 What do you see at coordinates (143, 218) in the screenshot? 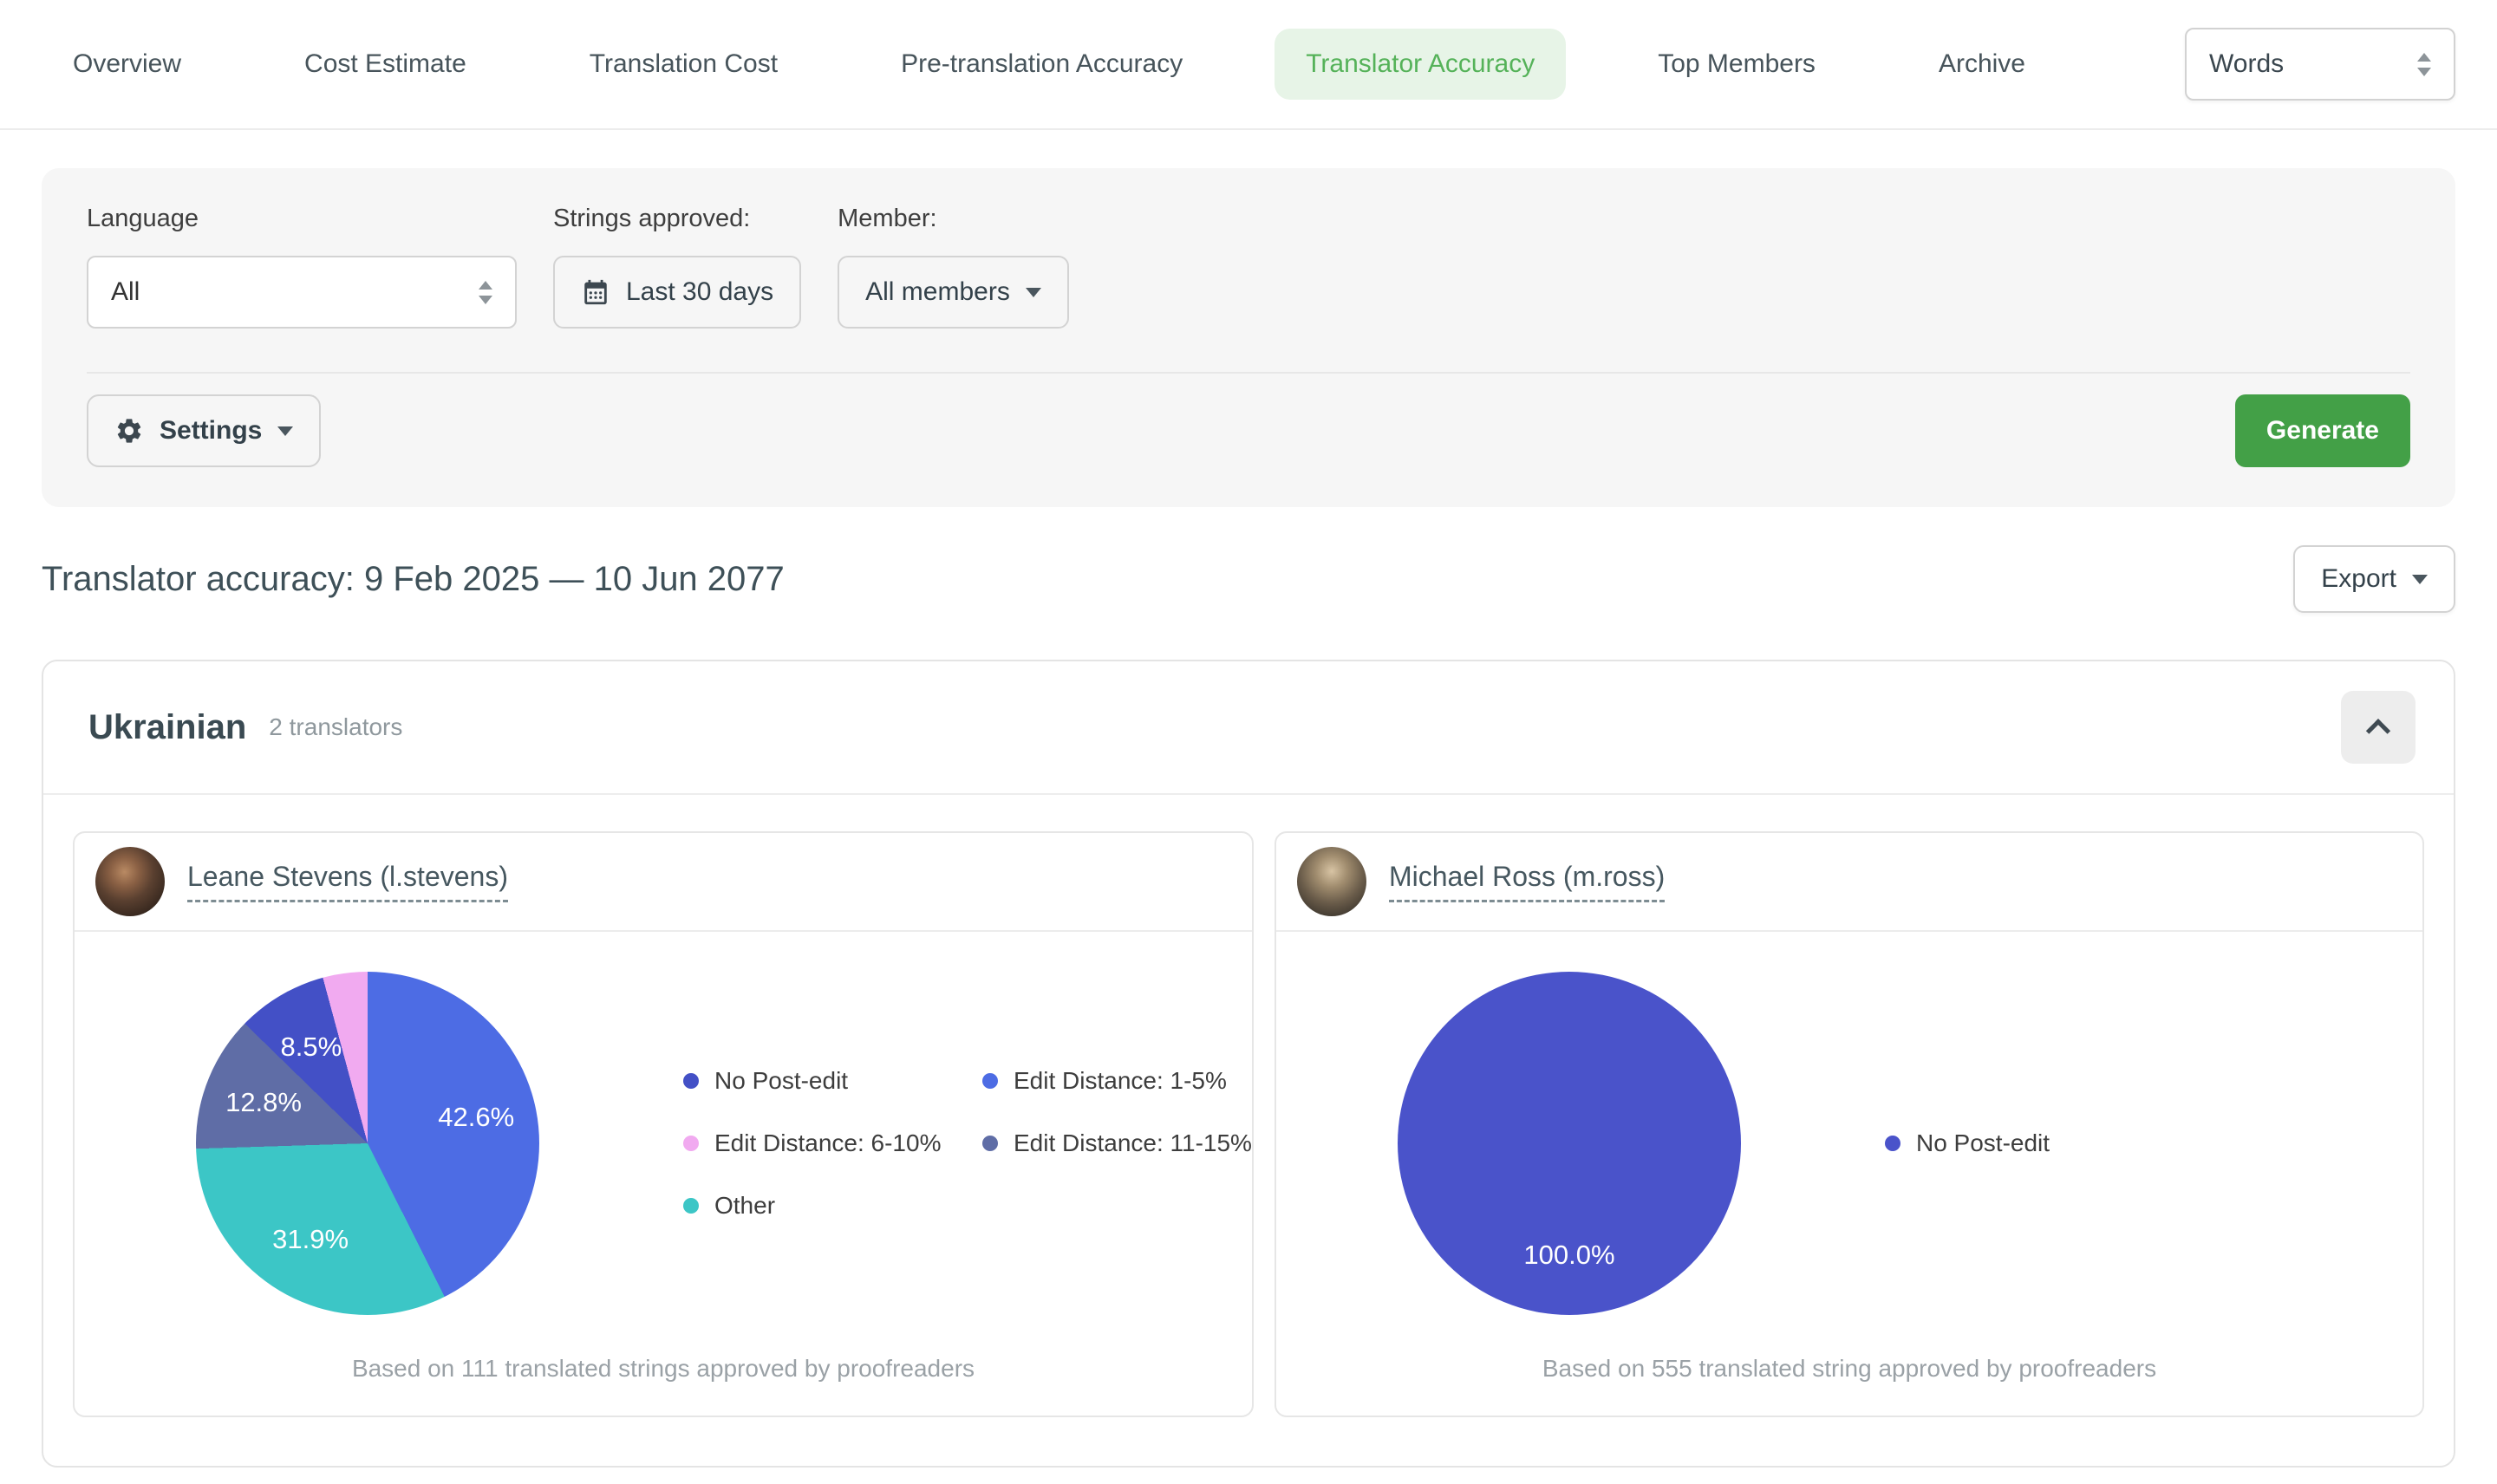
I see `language-label: Language` at bounding box center [143, 218].